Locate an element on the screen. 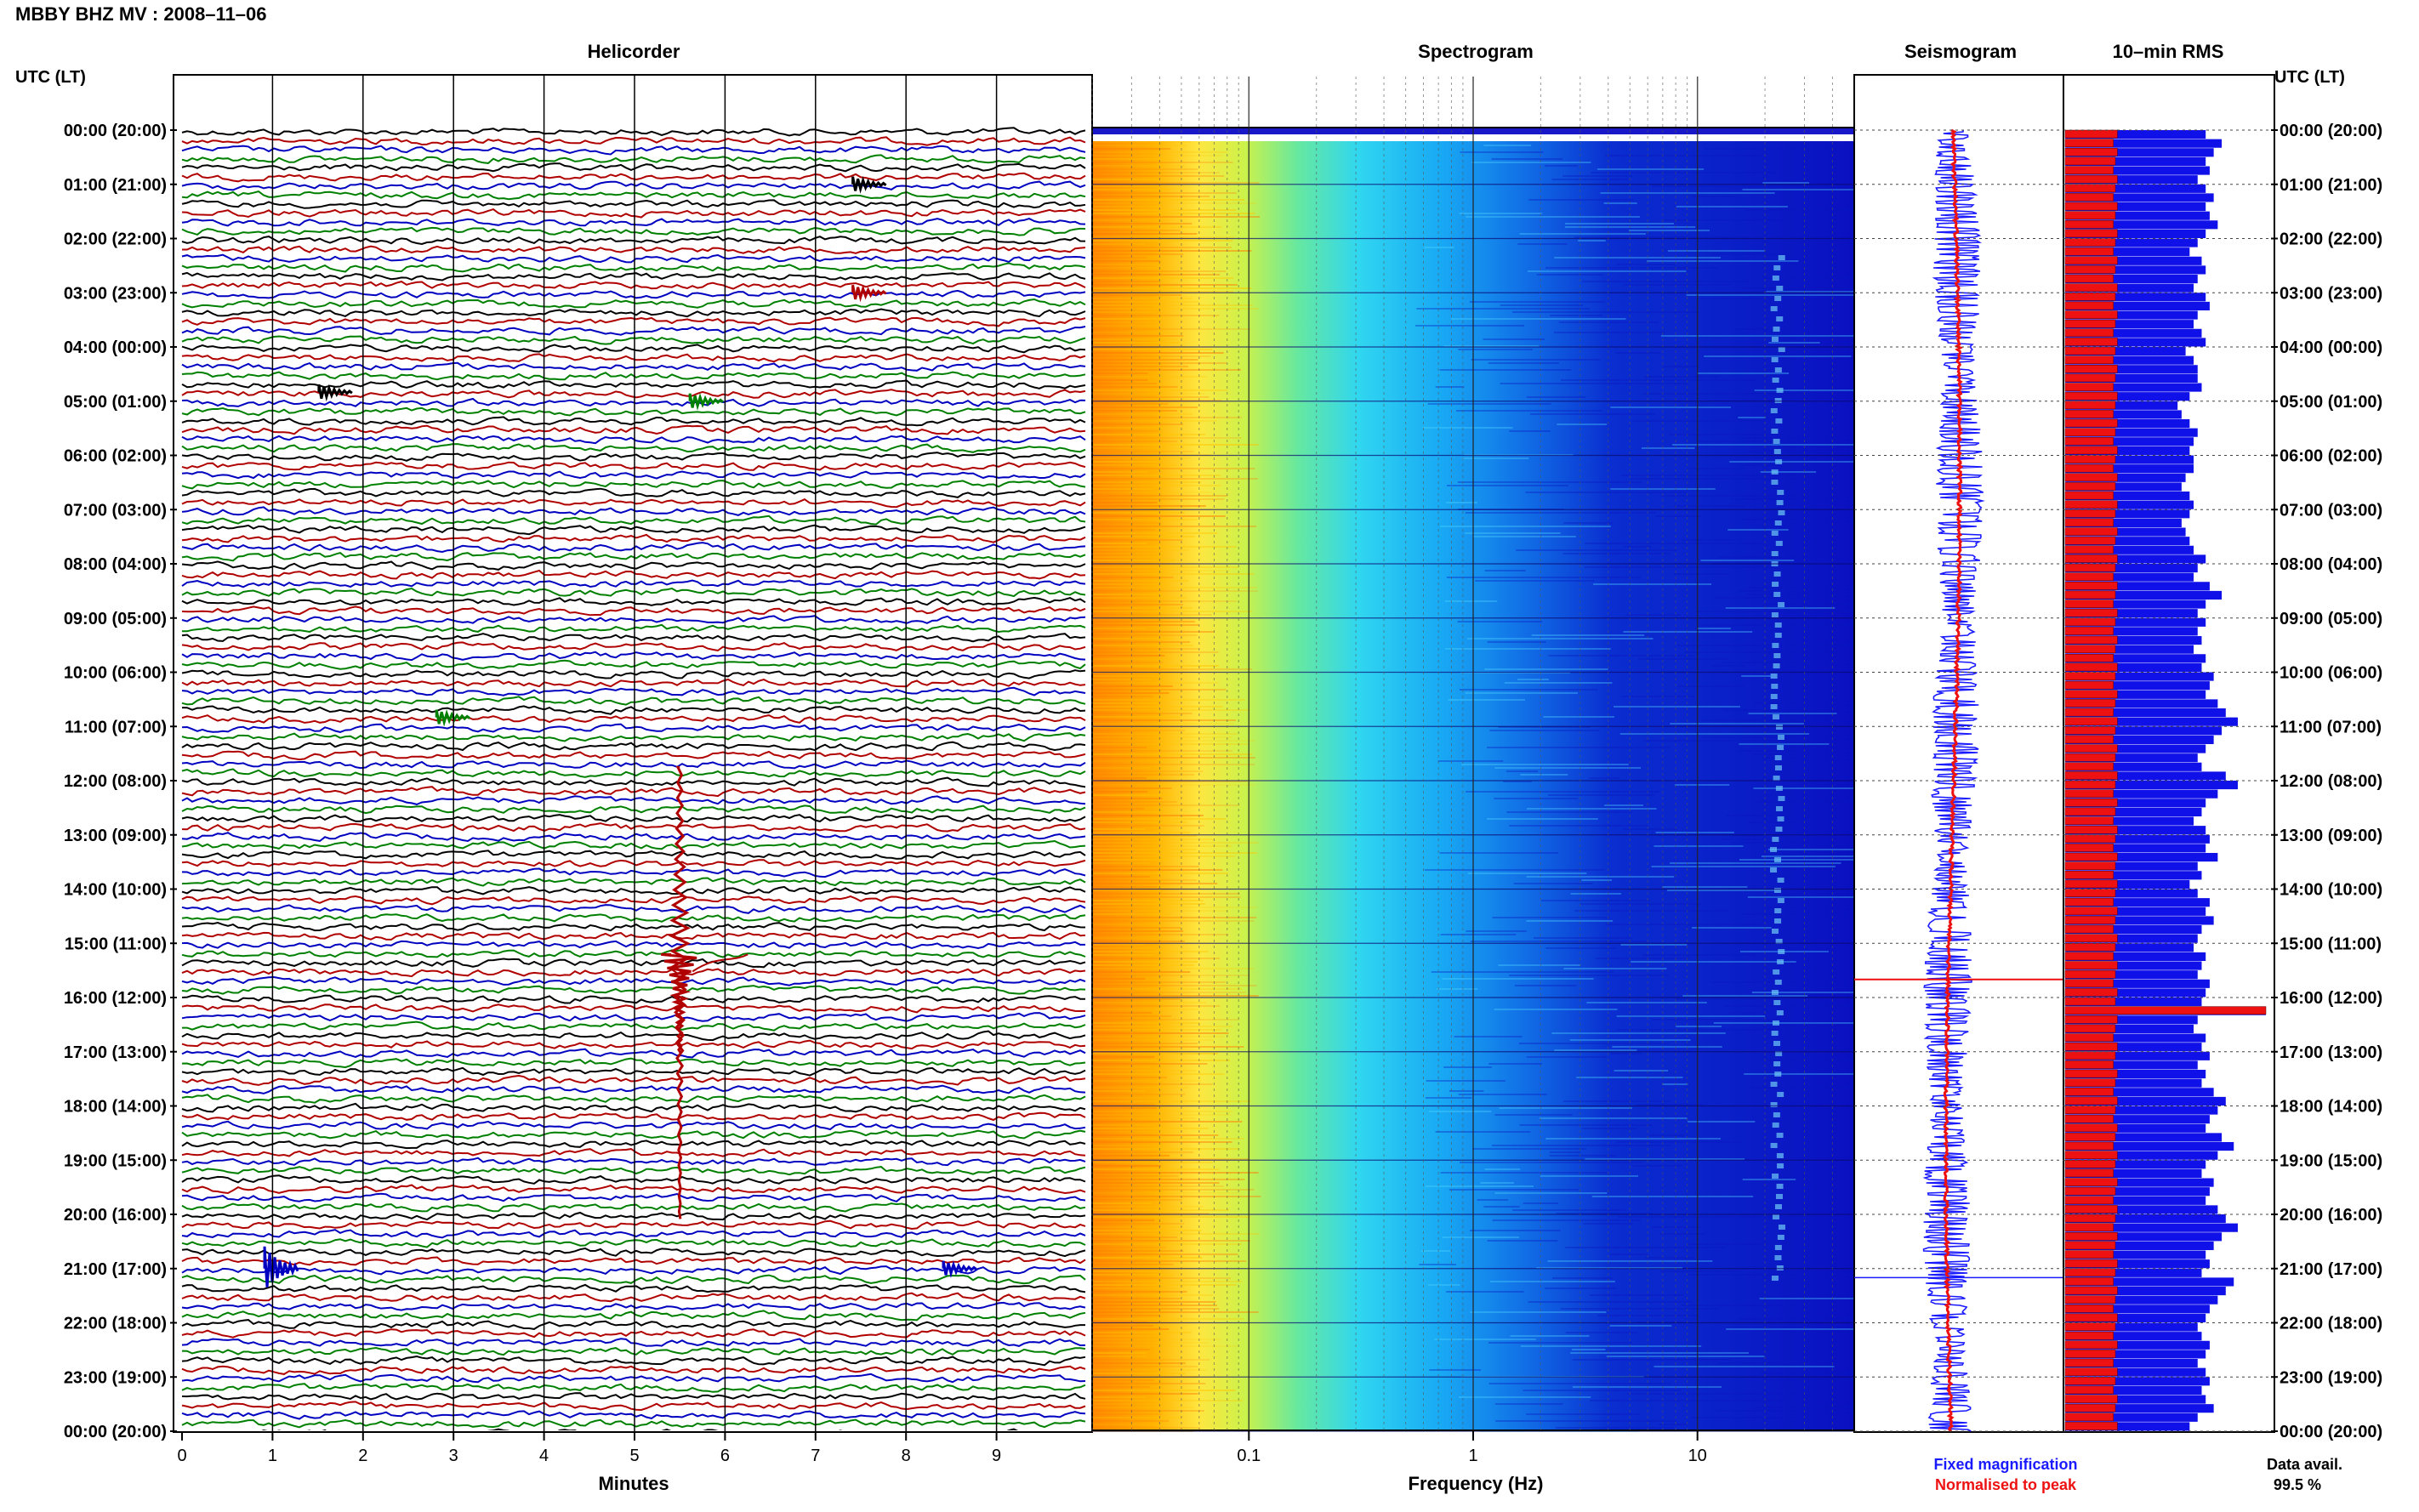  time-label-left: 16:00 (12:00) is located at coordinates (115, 998).